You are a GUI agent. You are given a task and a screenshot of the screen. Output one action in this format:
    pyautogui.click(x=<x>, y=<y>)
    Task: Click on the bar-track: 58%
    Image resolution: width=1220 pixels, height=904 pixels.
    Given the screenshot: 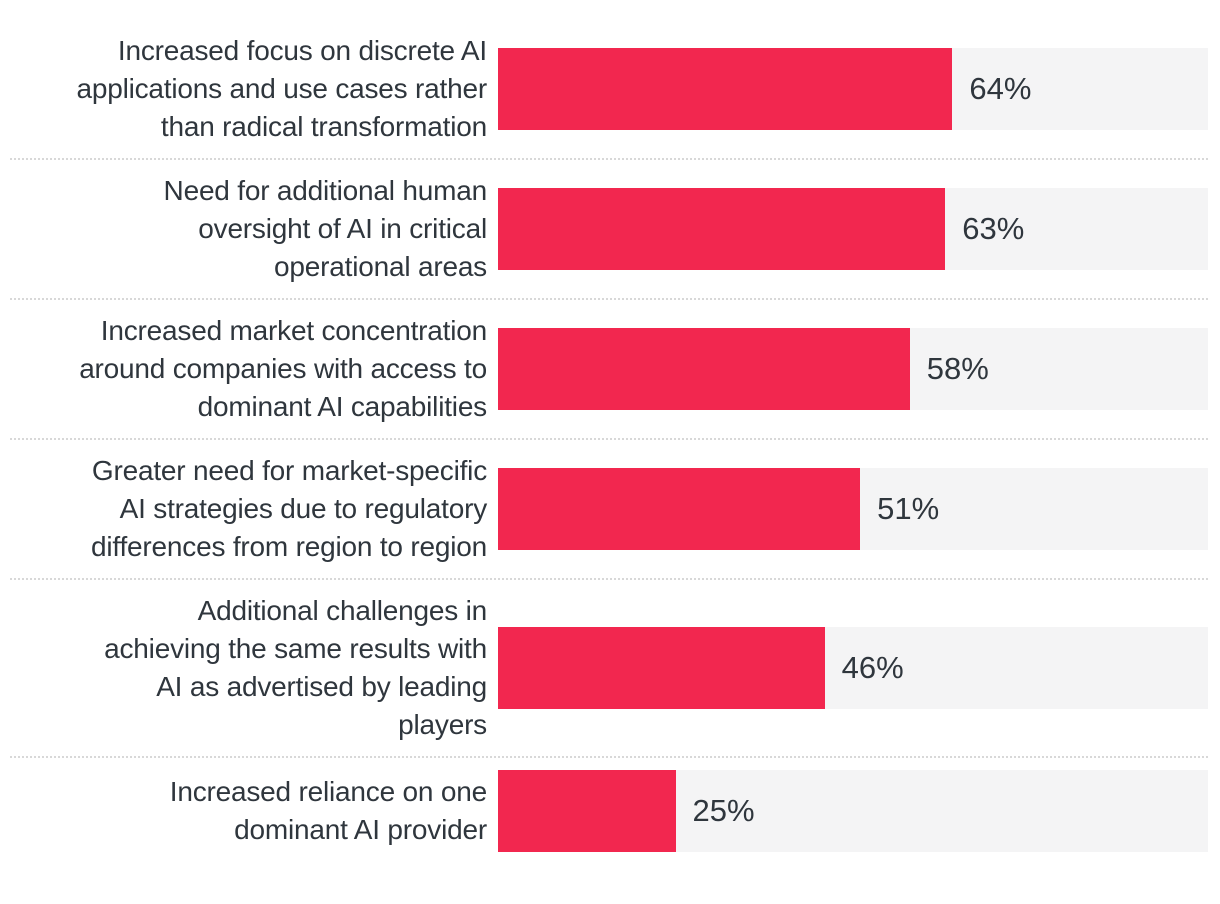 What is the action you would take?
    pyautogui.click(x=853, y=369)
    